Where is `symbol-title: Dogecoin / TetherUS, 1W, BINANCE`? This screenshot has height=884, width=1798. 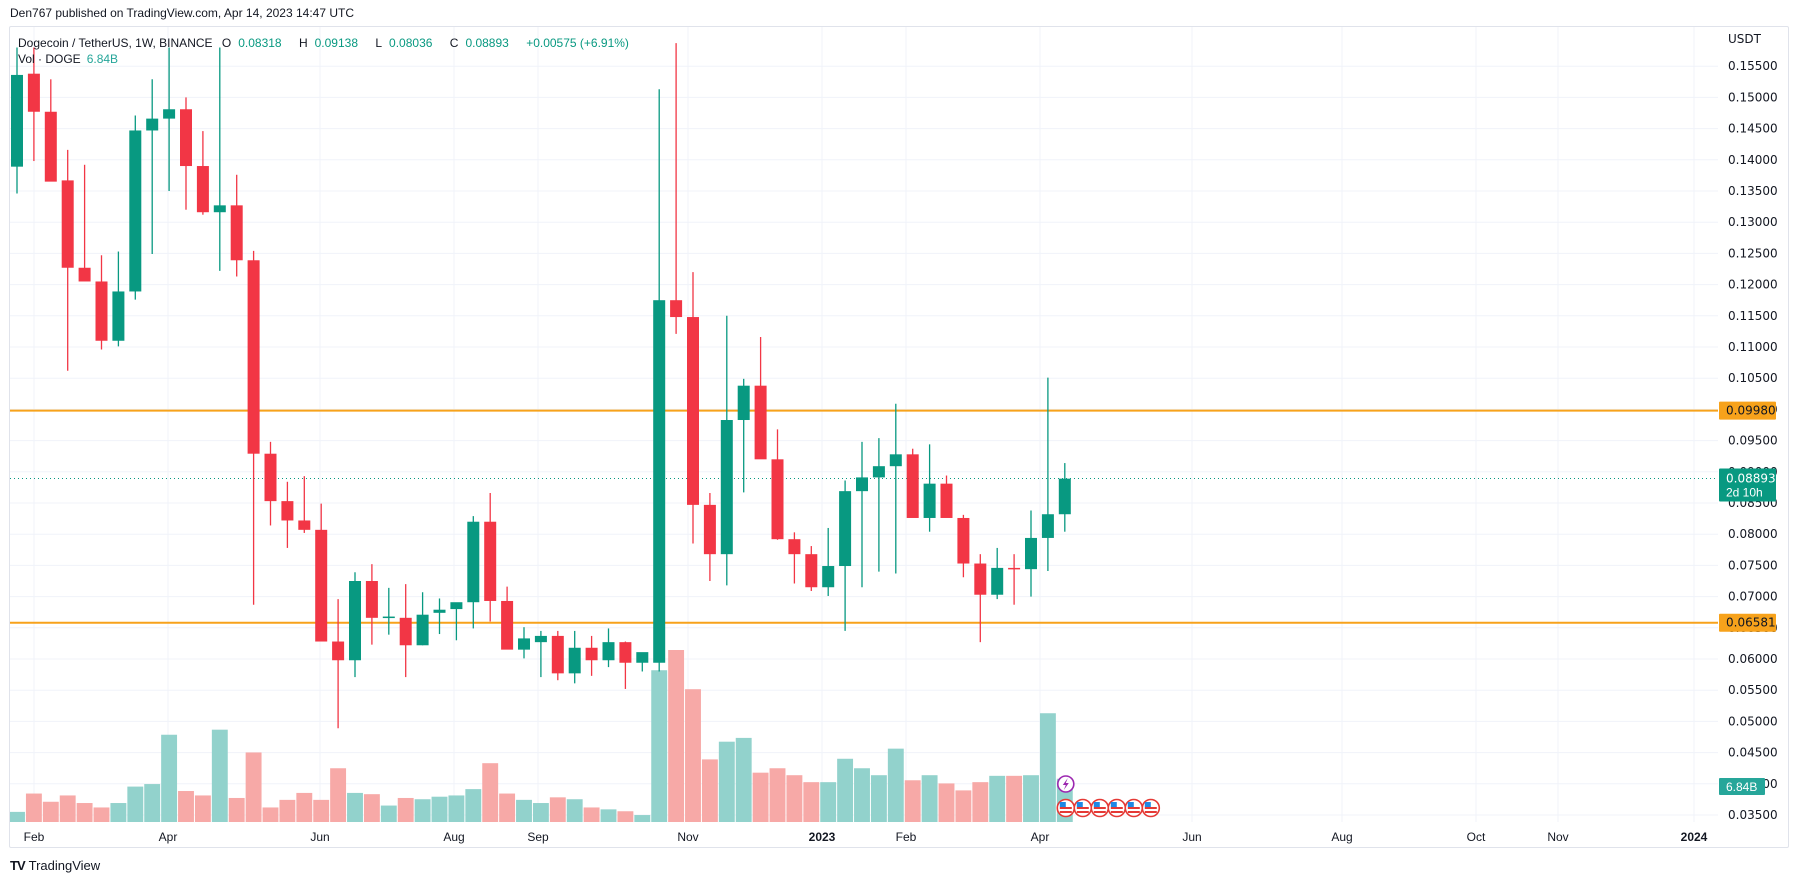
symbol-title: Dogecoin / TetherUS, 1W, BINANCE is located at coordinates (115, 43).